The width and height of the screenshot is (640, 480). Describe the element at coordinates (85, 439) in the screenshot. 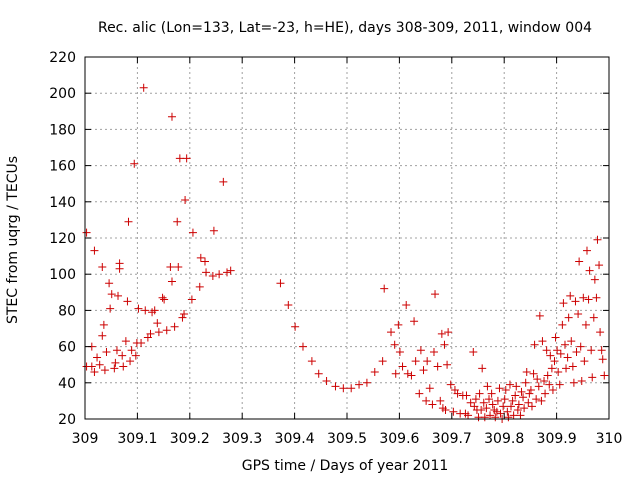

I see `x-tick-label: 309` at that location.